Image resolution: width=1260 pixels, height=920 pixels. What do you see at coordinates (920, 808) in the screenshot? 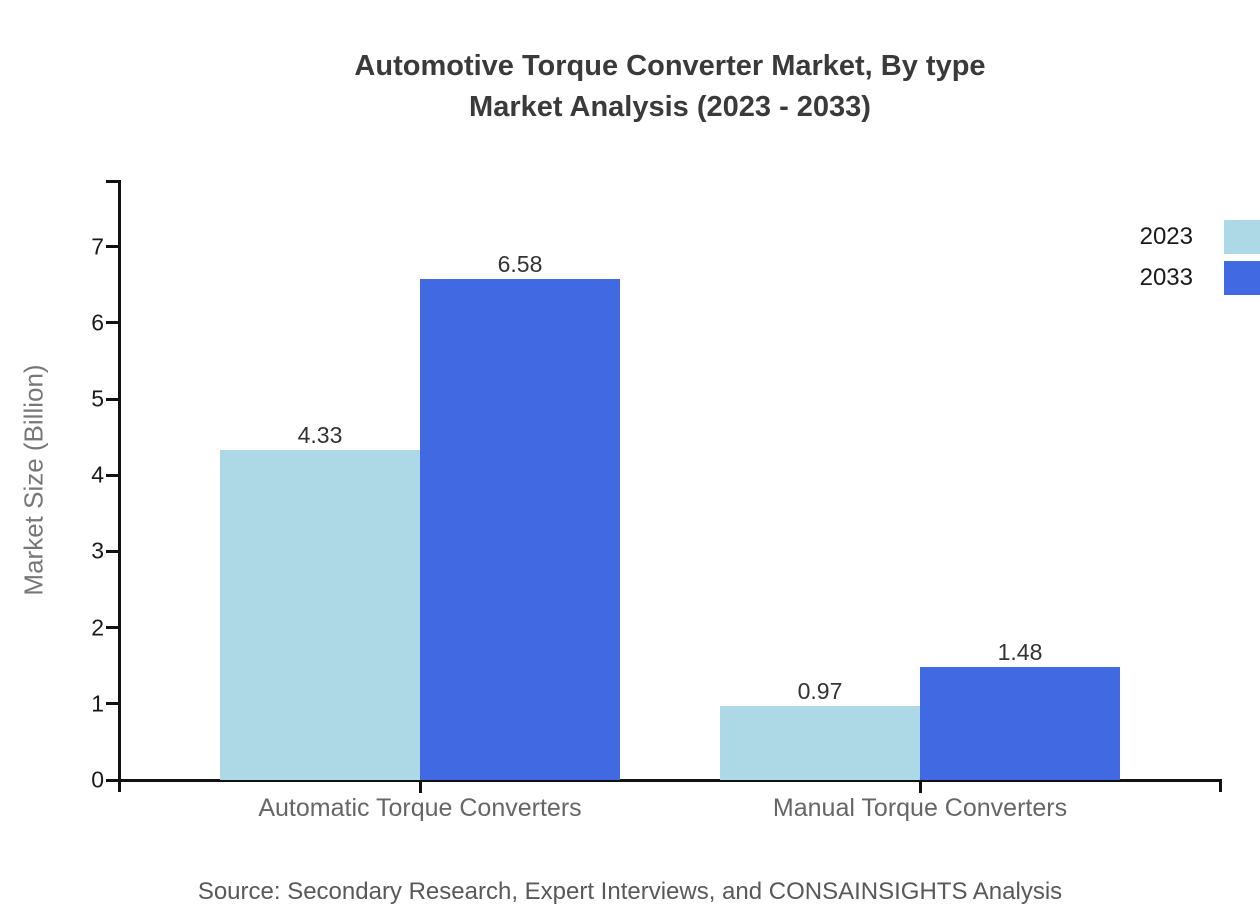
I see `category-label-2: Manual Torque Converters` at bounding box center [920, 808].